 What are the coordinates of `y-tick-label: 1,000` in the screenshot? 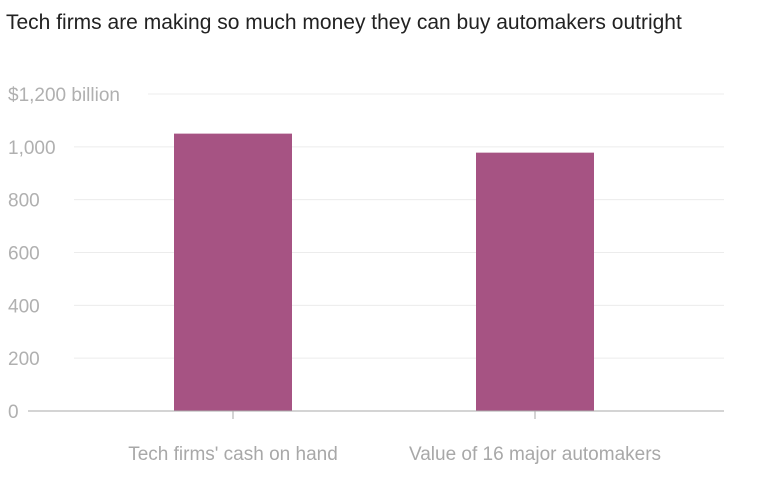 It's located at (32, 148).